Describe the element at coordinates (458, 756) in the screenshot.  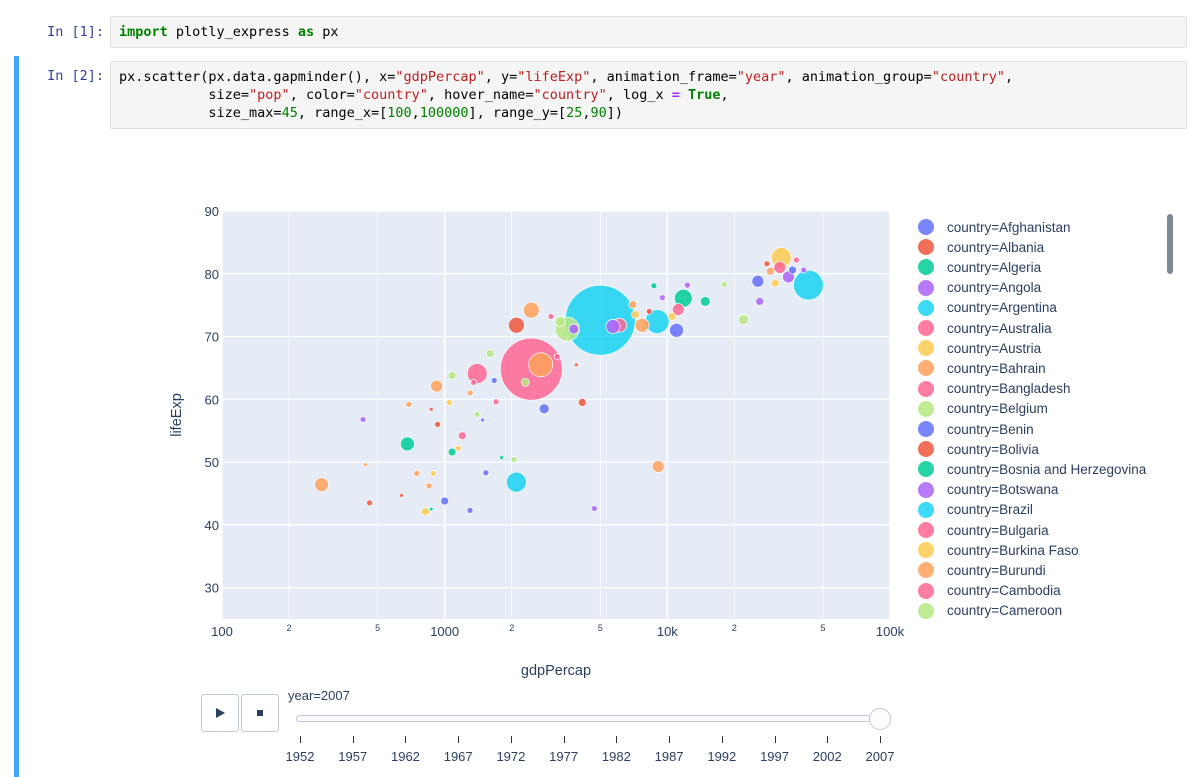
I see `slider-tick-label: 1967` at that location.